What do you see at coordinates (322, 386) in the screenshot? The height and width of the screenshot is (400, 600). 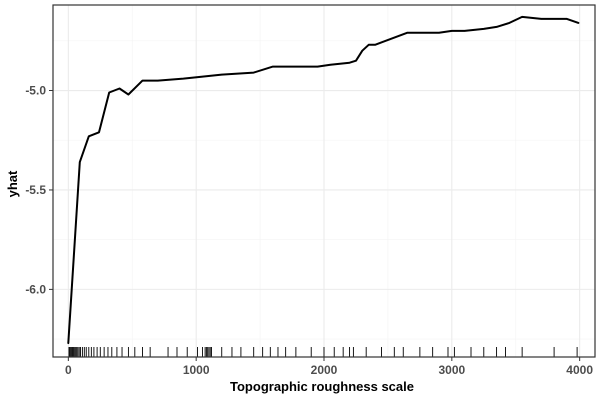 I see `x-axis-title: Topographic roughness scale` at bounding box center [322, 386].